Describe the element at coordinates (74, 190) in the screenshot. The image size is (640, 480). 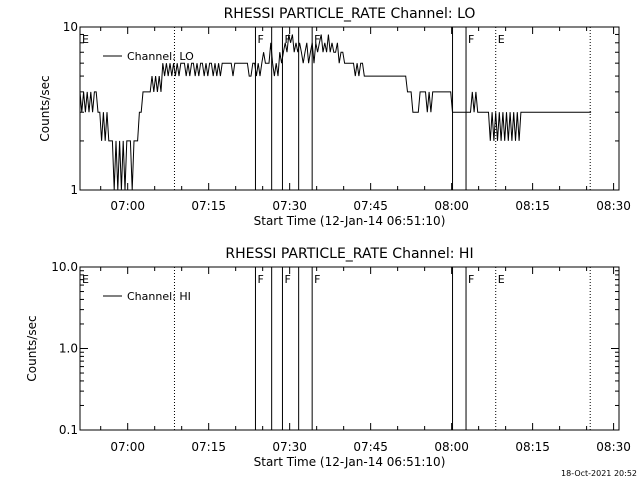
I see `y-tick-label: 1` at that location.